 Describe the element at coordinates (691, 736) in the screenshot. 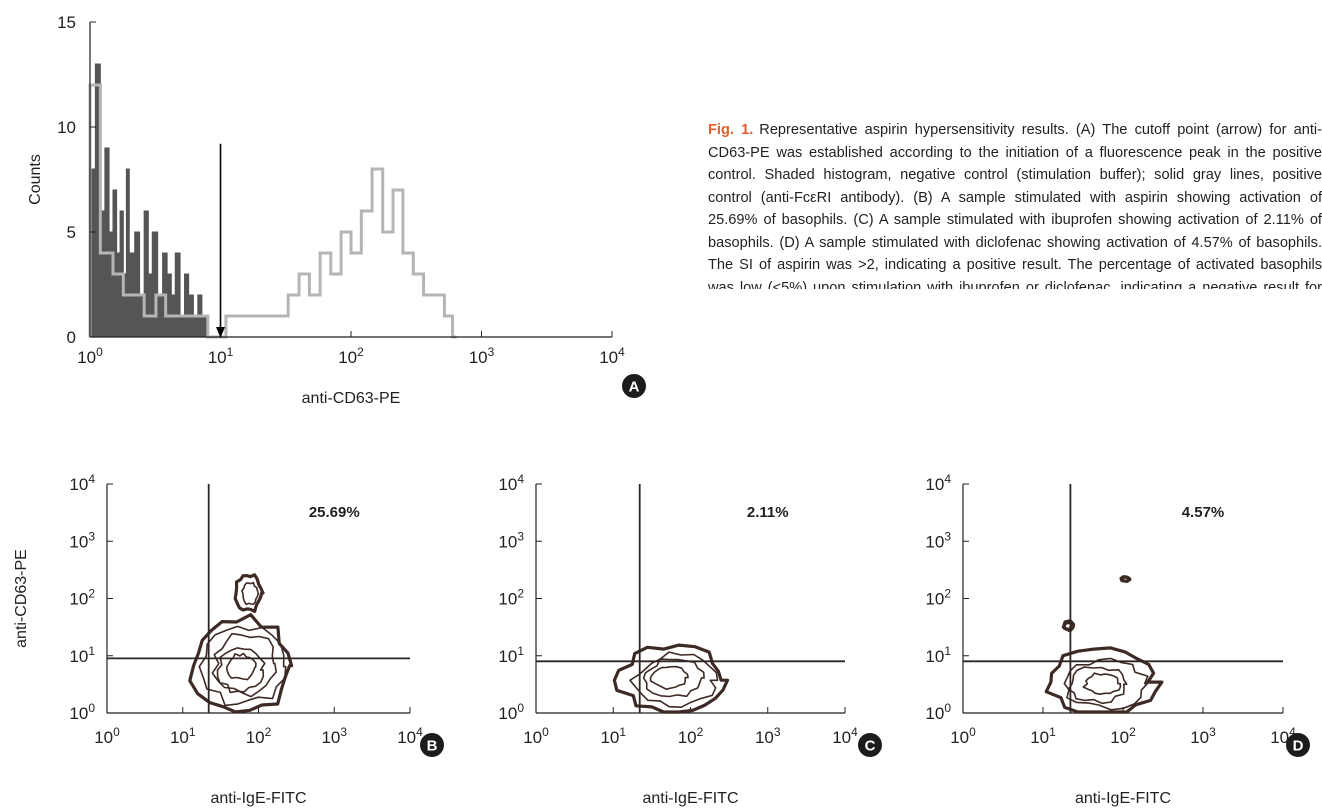

I see `x-tick-label-c: 10²` at that location.